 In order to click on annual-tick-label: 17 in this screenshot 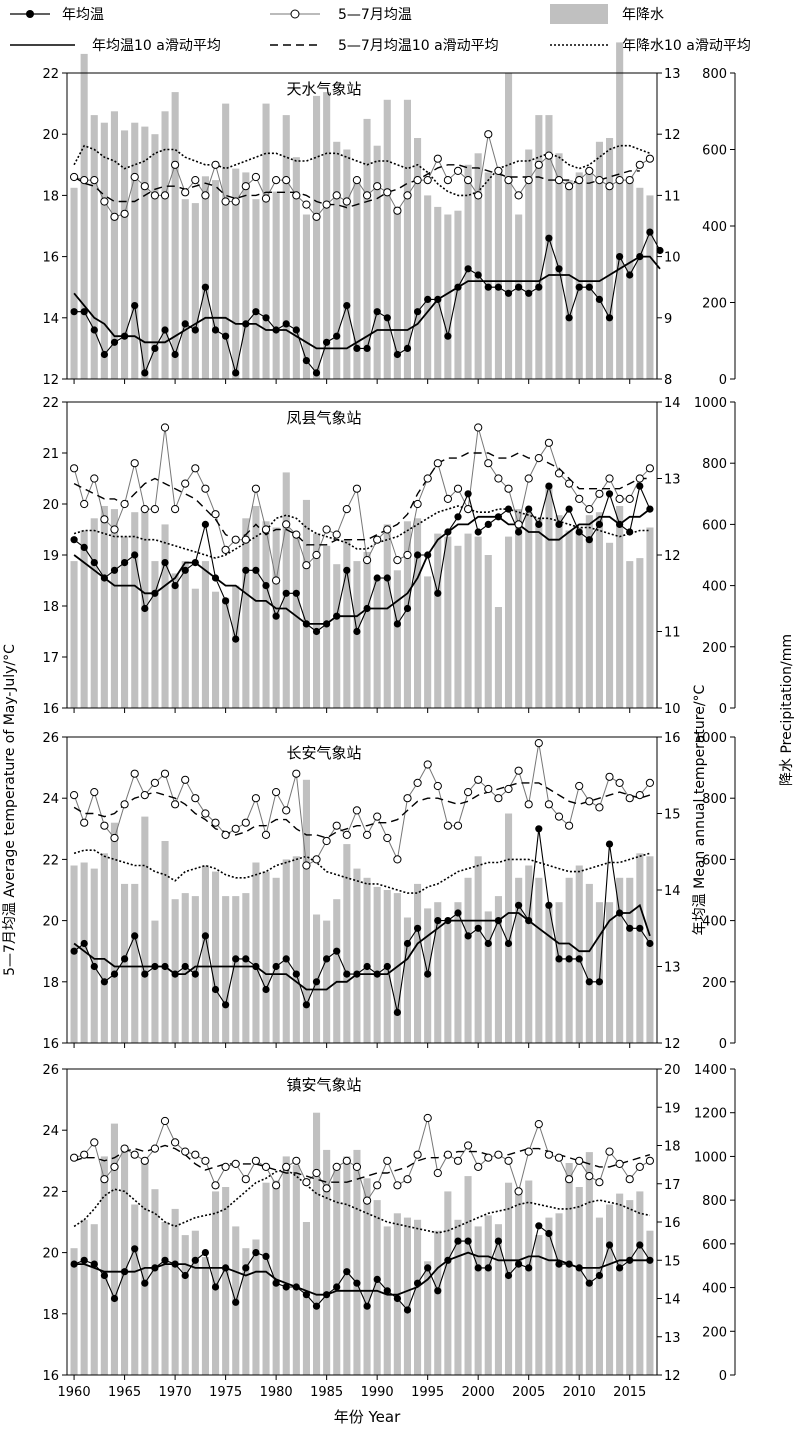, I will do `click(672, 1185)`.